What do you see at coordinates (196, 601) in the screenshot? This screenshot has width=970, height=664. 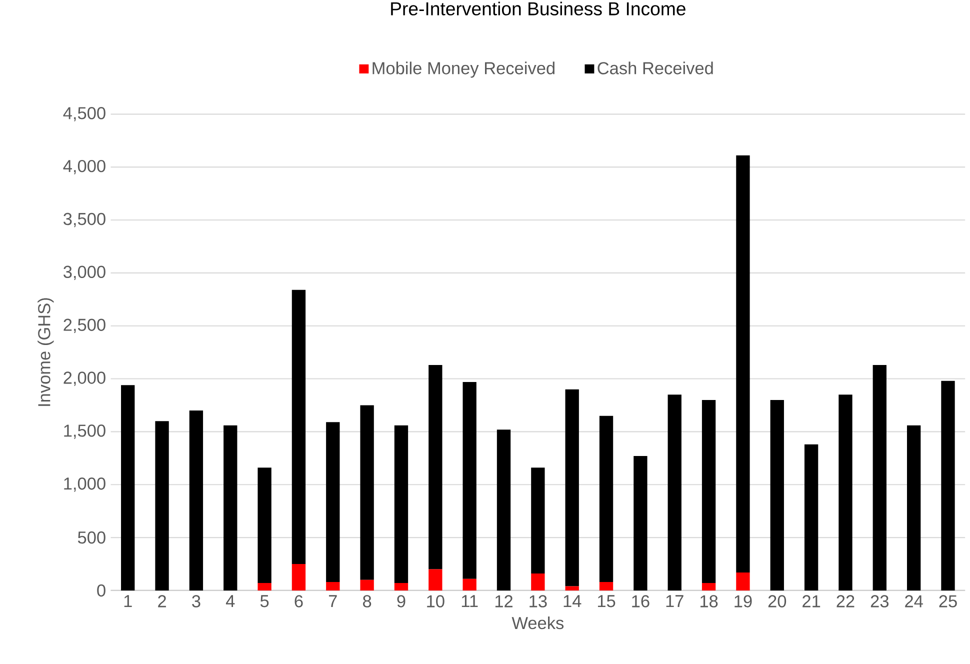 I see `x-tick-label: 3` at bounding box center [196, 601].